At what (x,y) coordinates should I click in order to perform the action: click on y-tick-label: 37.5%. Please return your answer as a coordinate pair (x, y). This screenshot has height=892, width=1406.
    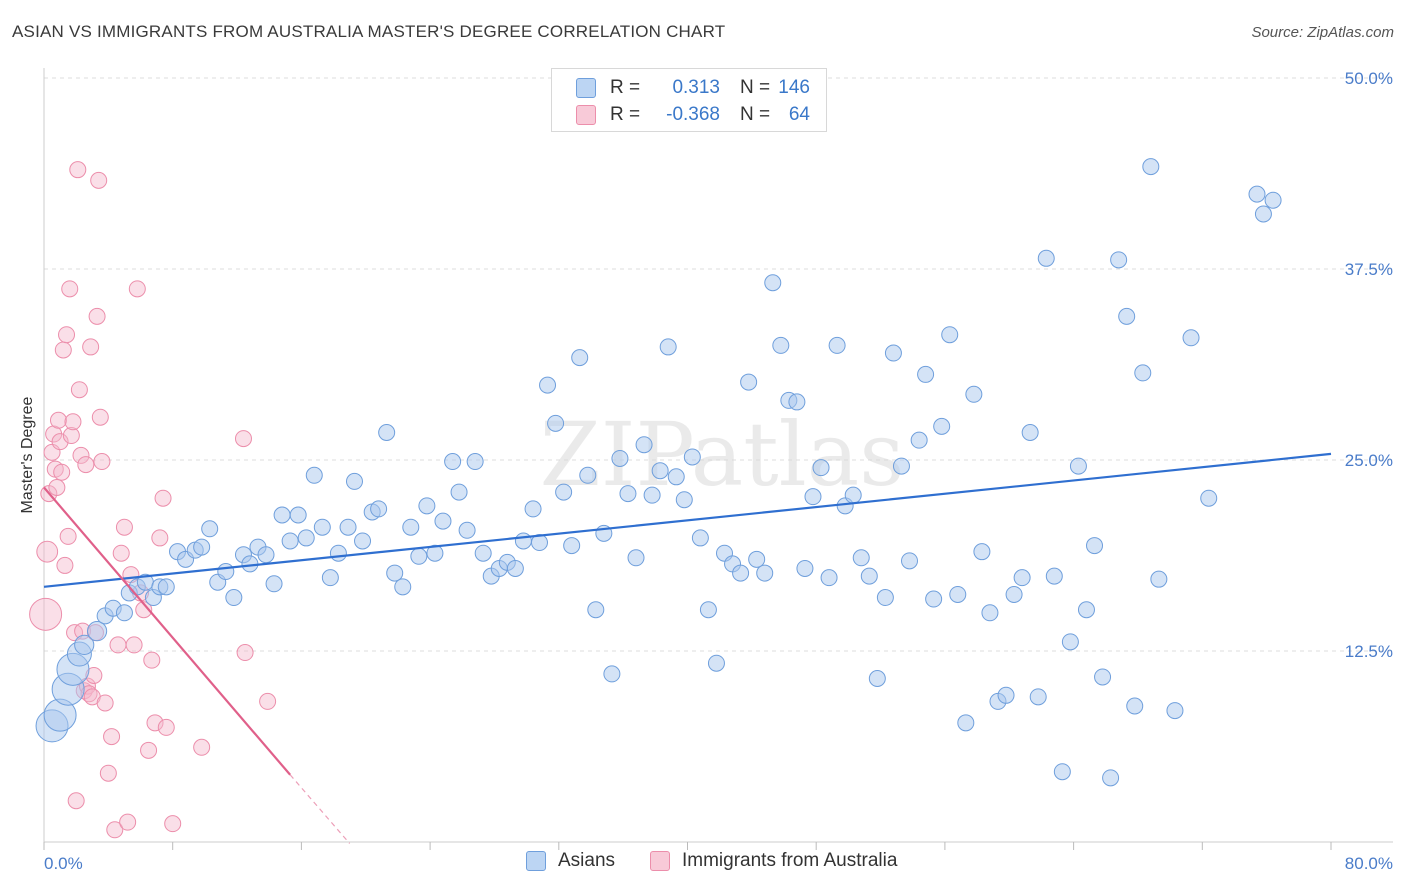
    Looking at the image, I should click on (1369, 269).